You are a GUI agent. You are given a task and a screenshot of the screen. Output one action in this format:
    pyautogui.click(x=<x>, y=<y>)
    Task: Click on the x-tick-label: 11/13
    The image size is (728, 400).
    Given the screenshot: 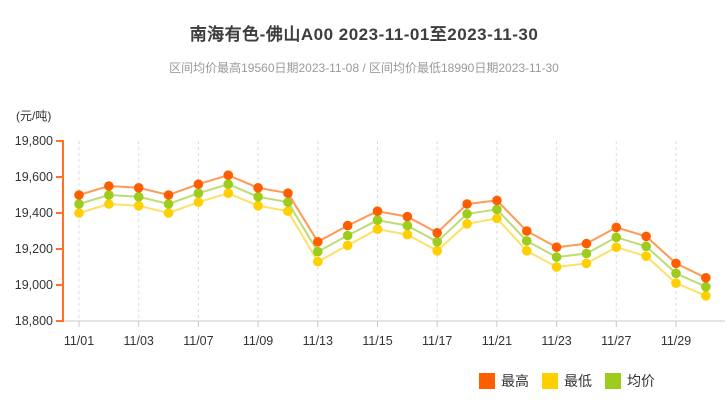 What is the action you would take?
    pyautogui.click(x=318, y=341)
    